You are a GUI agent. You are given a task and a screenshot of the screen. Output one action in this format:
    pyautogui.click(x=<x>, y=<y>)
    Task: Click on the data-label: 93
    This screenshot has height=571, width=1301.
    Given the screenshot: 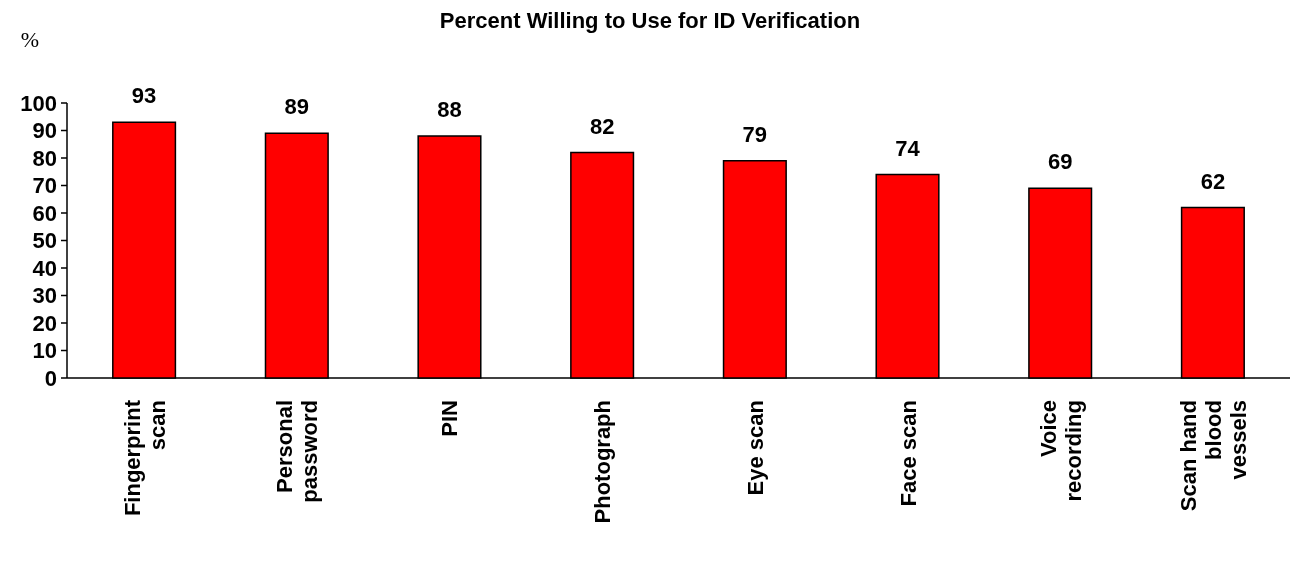 What is the action you would take?
    pyautogui.click(x=144, y=96)
    